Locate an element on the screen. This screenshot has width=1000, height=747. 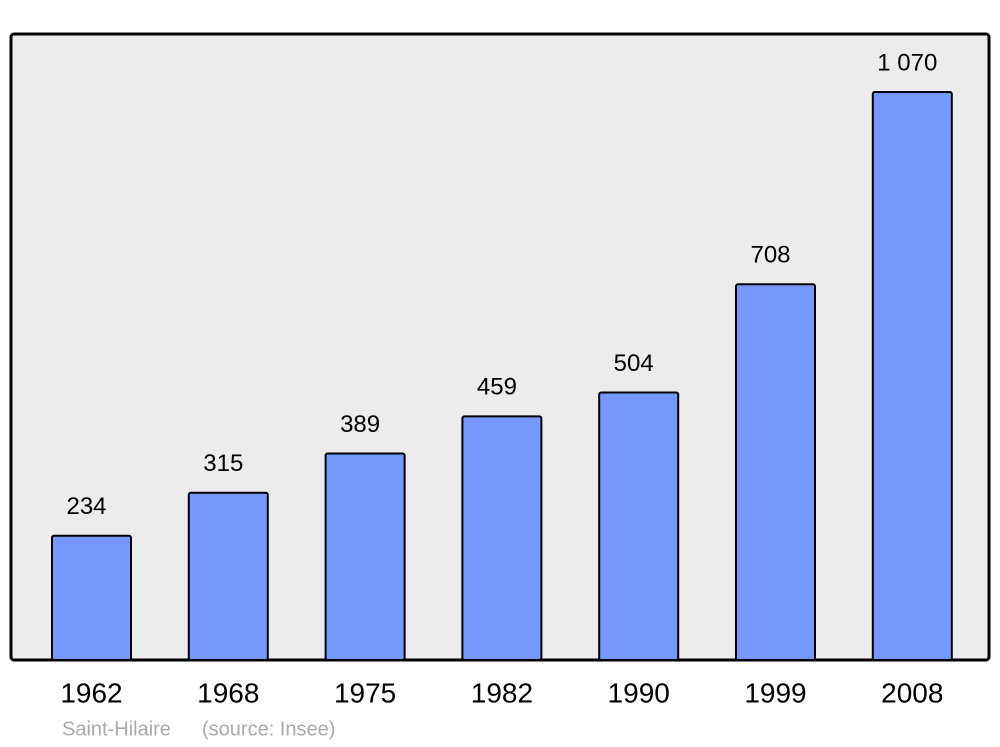
x-tick-label: 1982 is located at coordinates (502, 692).